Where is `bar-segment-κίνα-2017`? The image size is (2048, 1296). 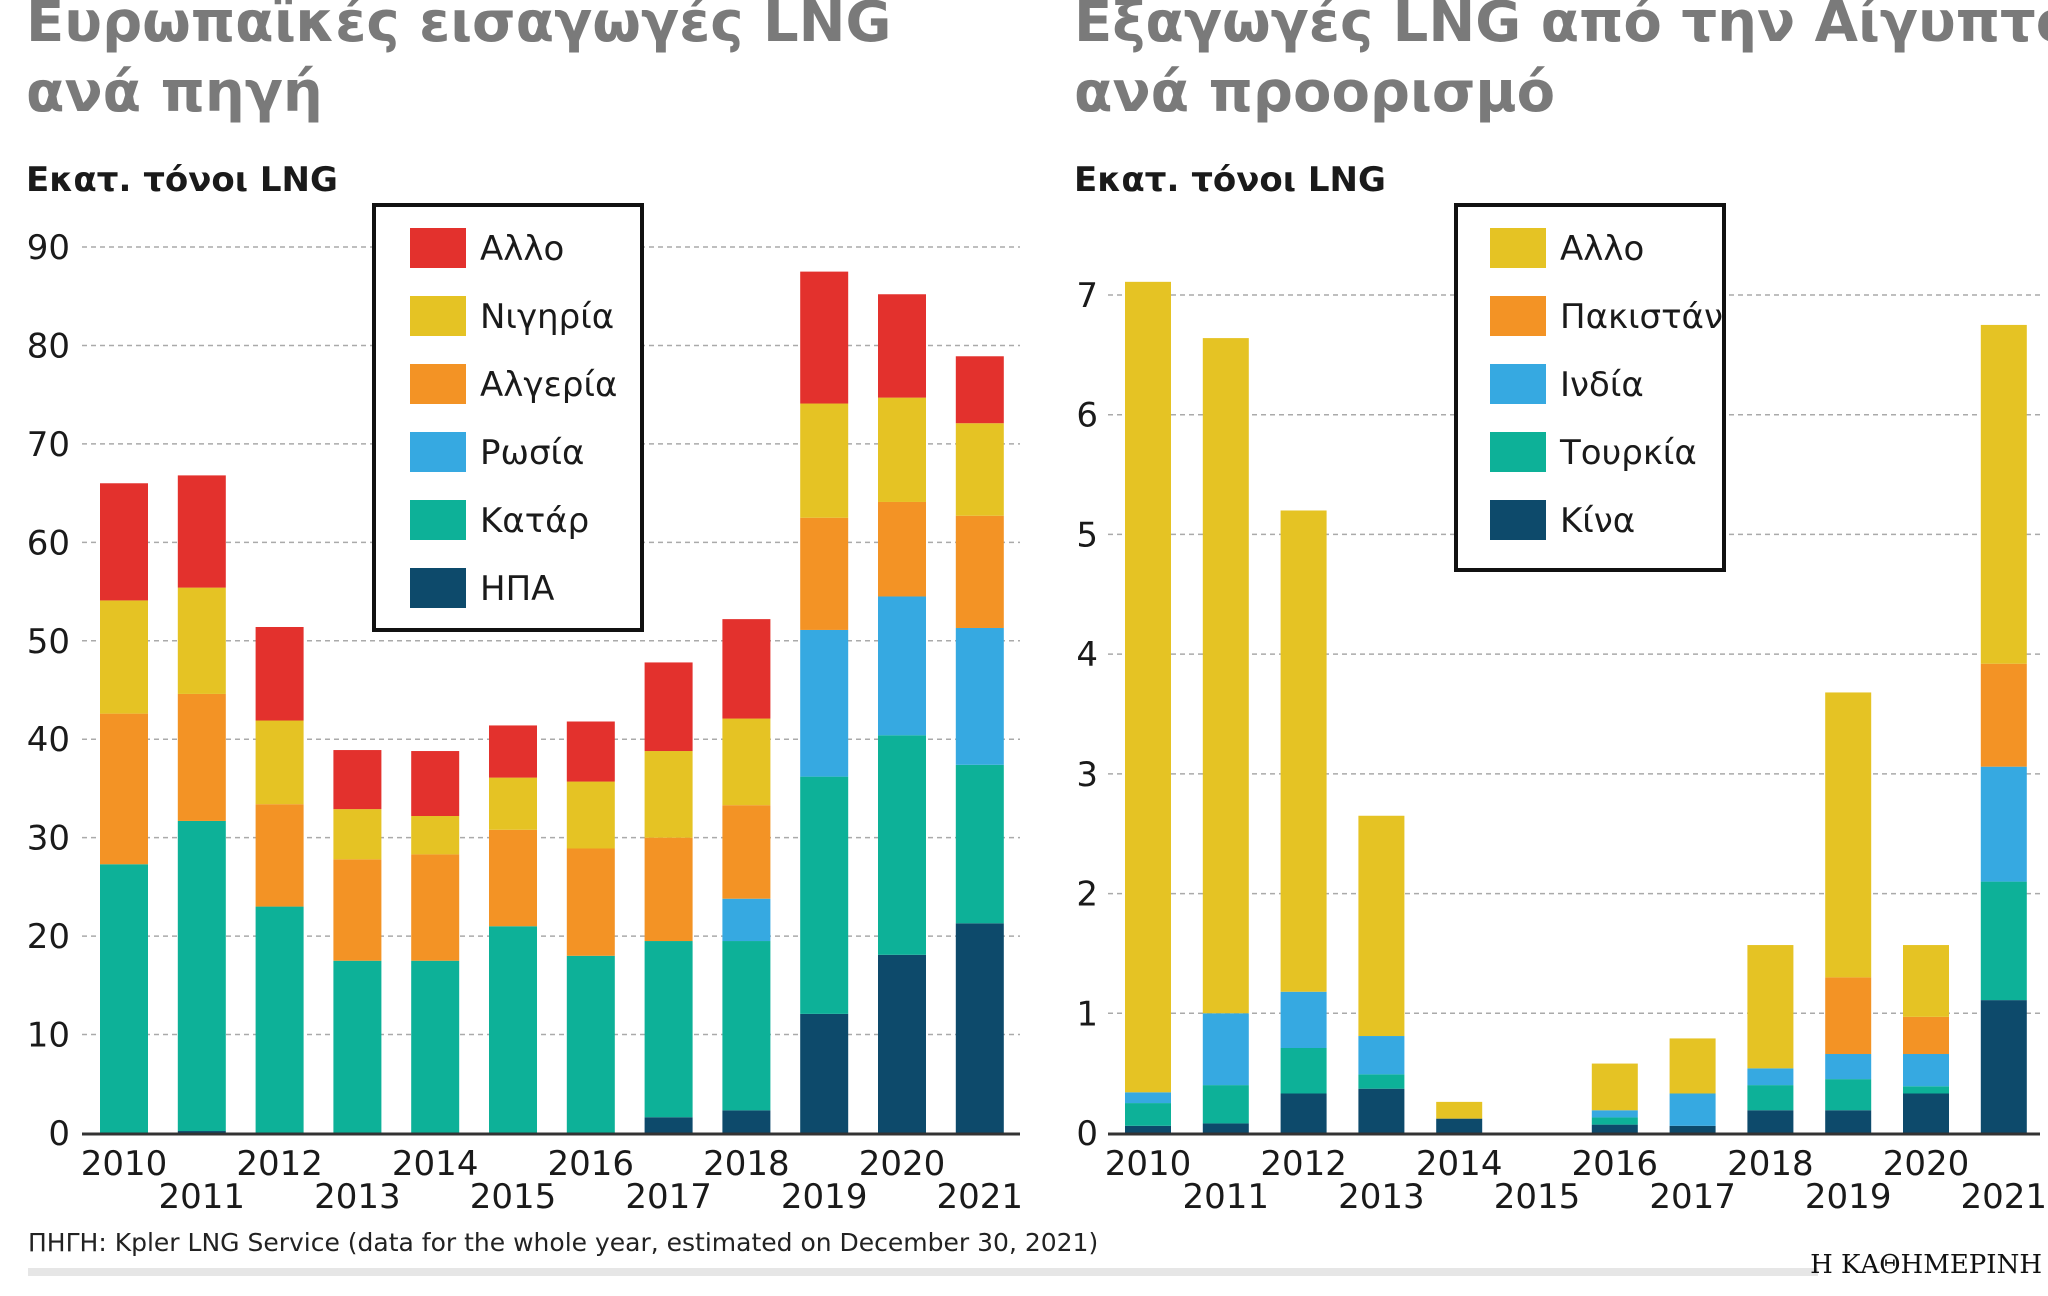
bar-segment-κίνα-2017 is located at coordinates (1692, 1129).